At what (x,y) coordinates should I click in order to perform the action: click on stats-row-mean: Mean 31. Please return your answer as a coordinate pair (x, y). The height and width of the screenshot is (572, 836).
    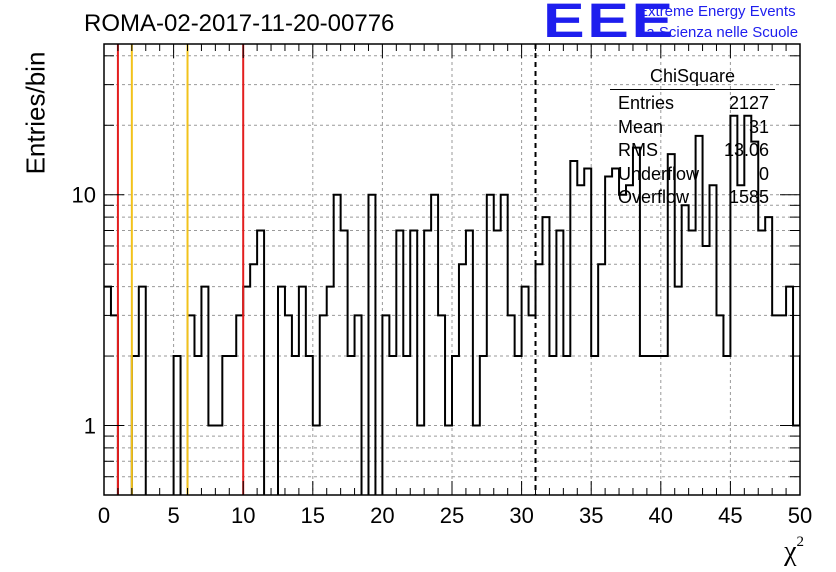
    Looking at the image, I should click on (692, 129).